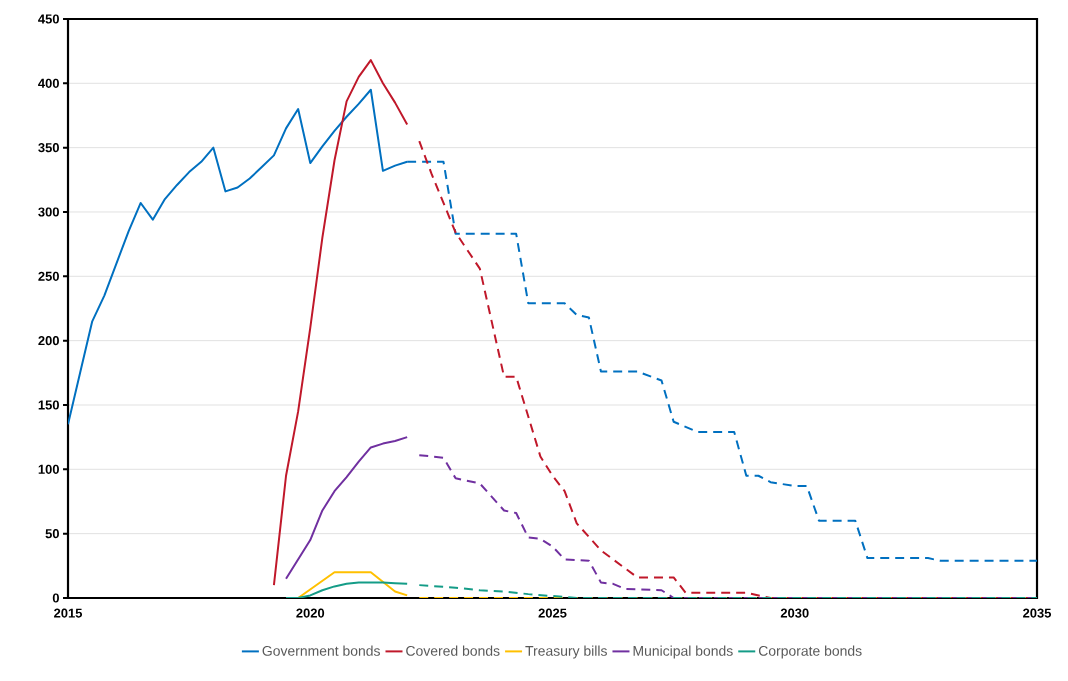 Image resolution: width=1068 pixels, height=681 pixels. What do you see at coordinates (48, 469) in the screenshot?
I see `y-tick-label: 100` at bounding box center [48, 469].